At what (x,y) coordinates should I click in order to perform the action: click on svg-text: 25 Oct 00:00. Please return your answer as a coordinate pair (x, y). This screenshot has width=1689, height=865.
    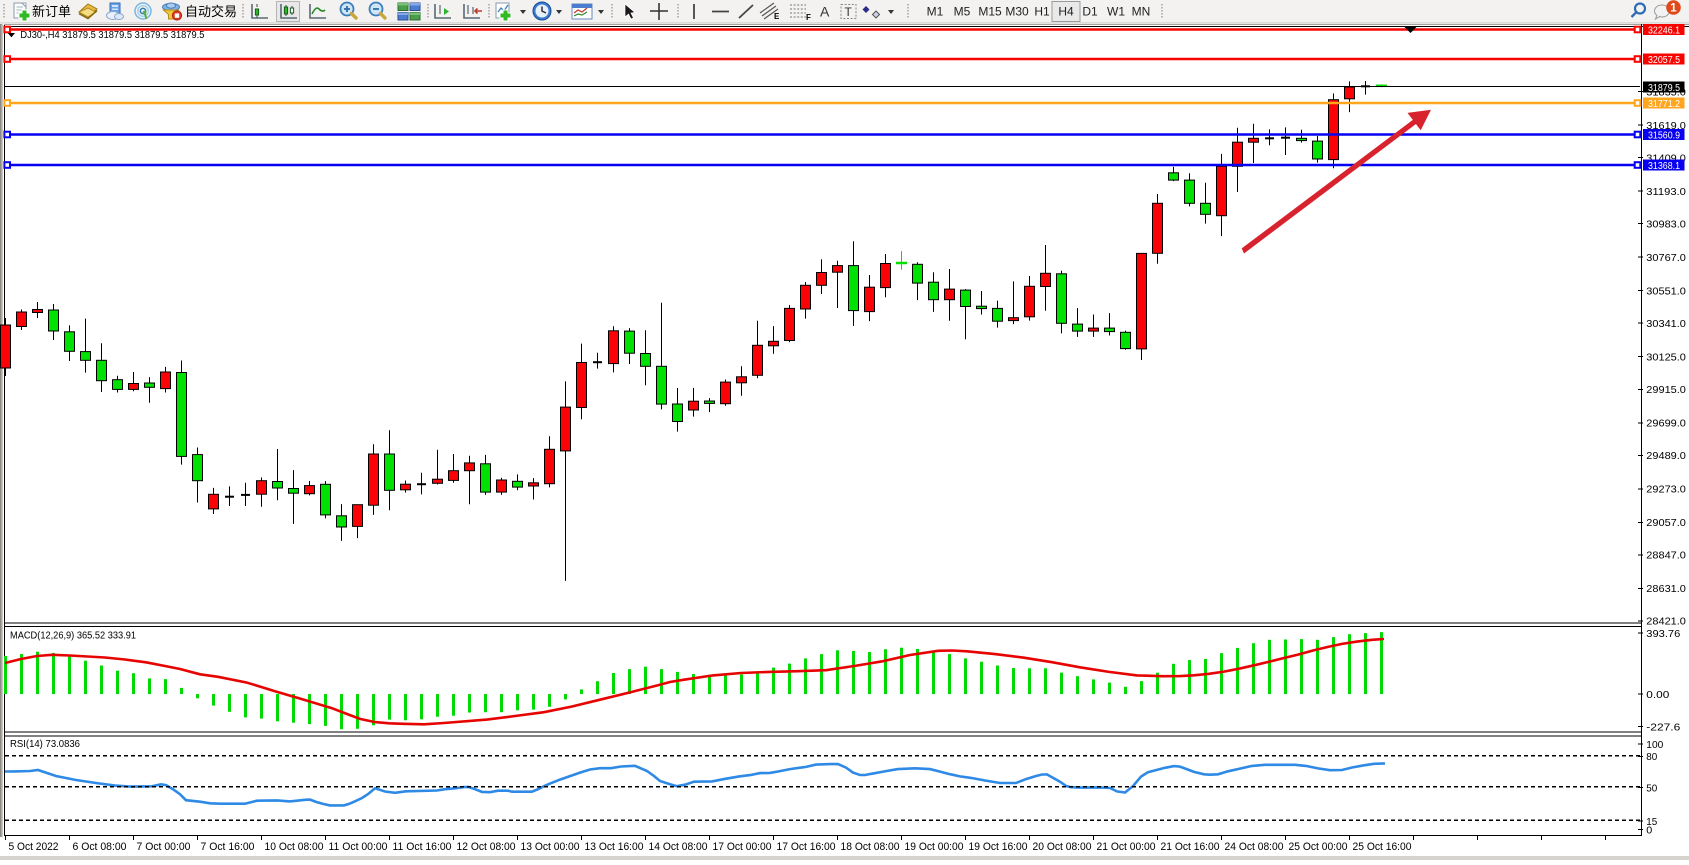
    Looking at the image, I should click on (1318, 847).